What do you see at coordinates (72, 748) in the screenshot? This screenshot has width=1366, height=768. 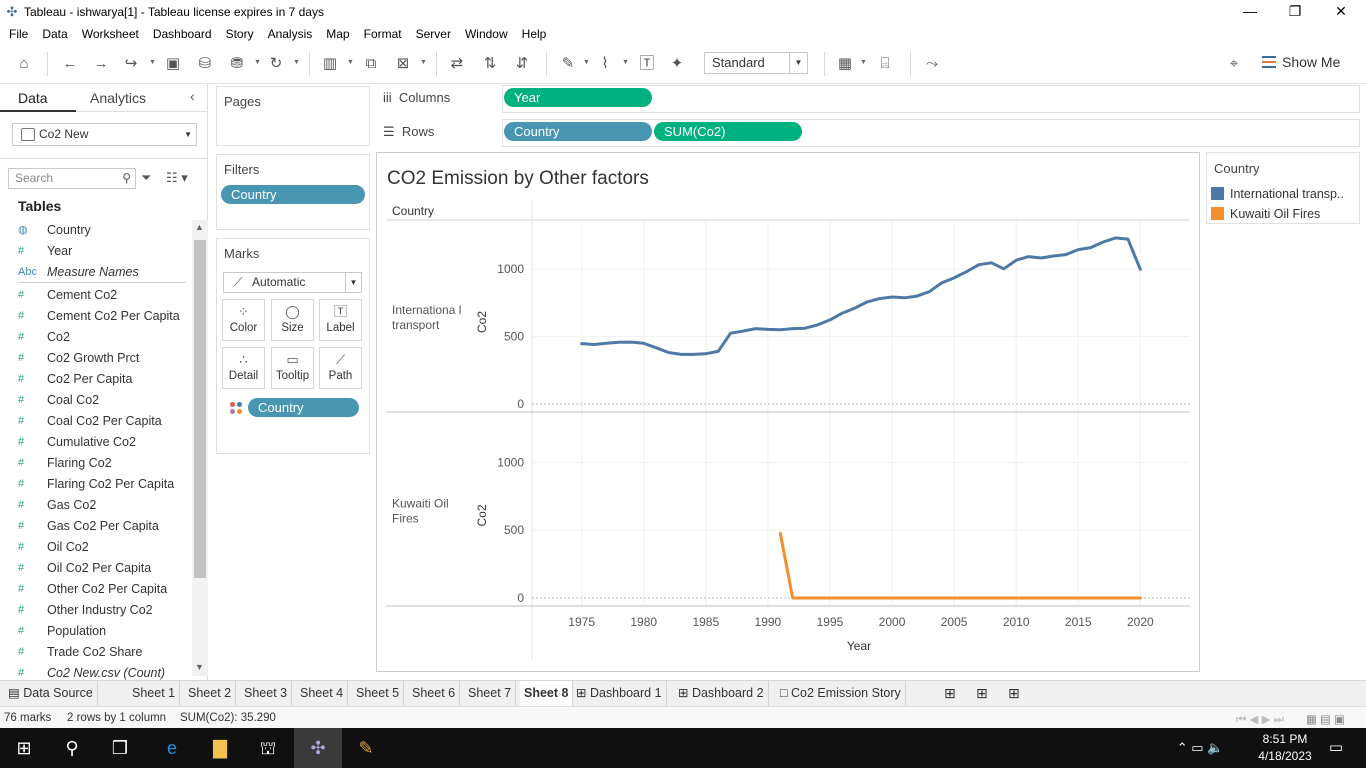 I see `search-icon: ⚲` at bounding box center [72, 748].